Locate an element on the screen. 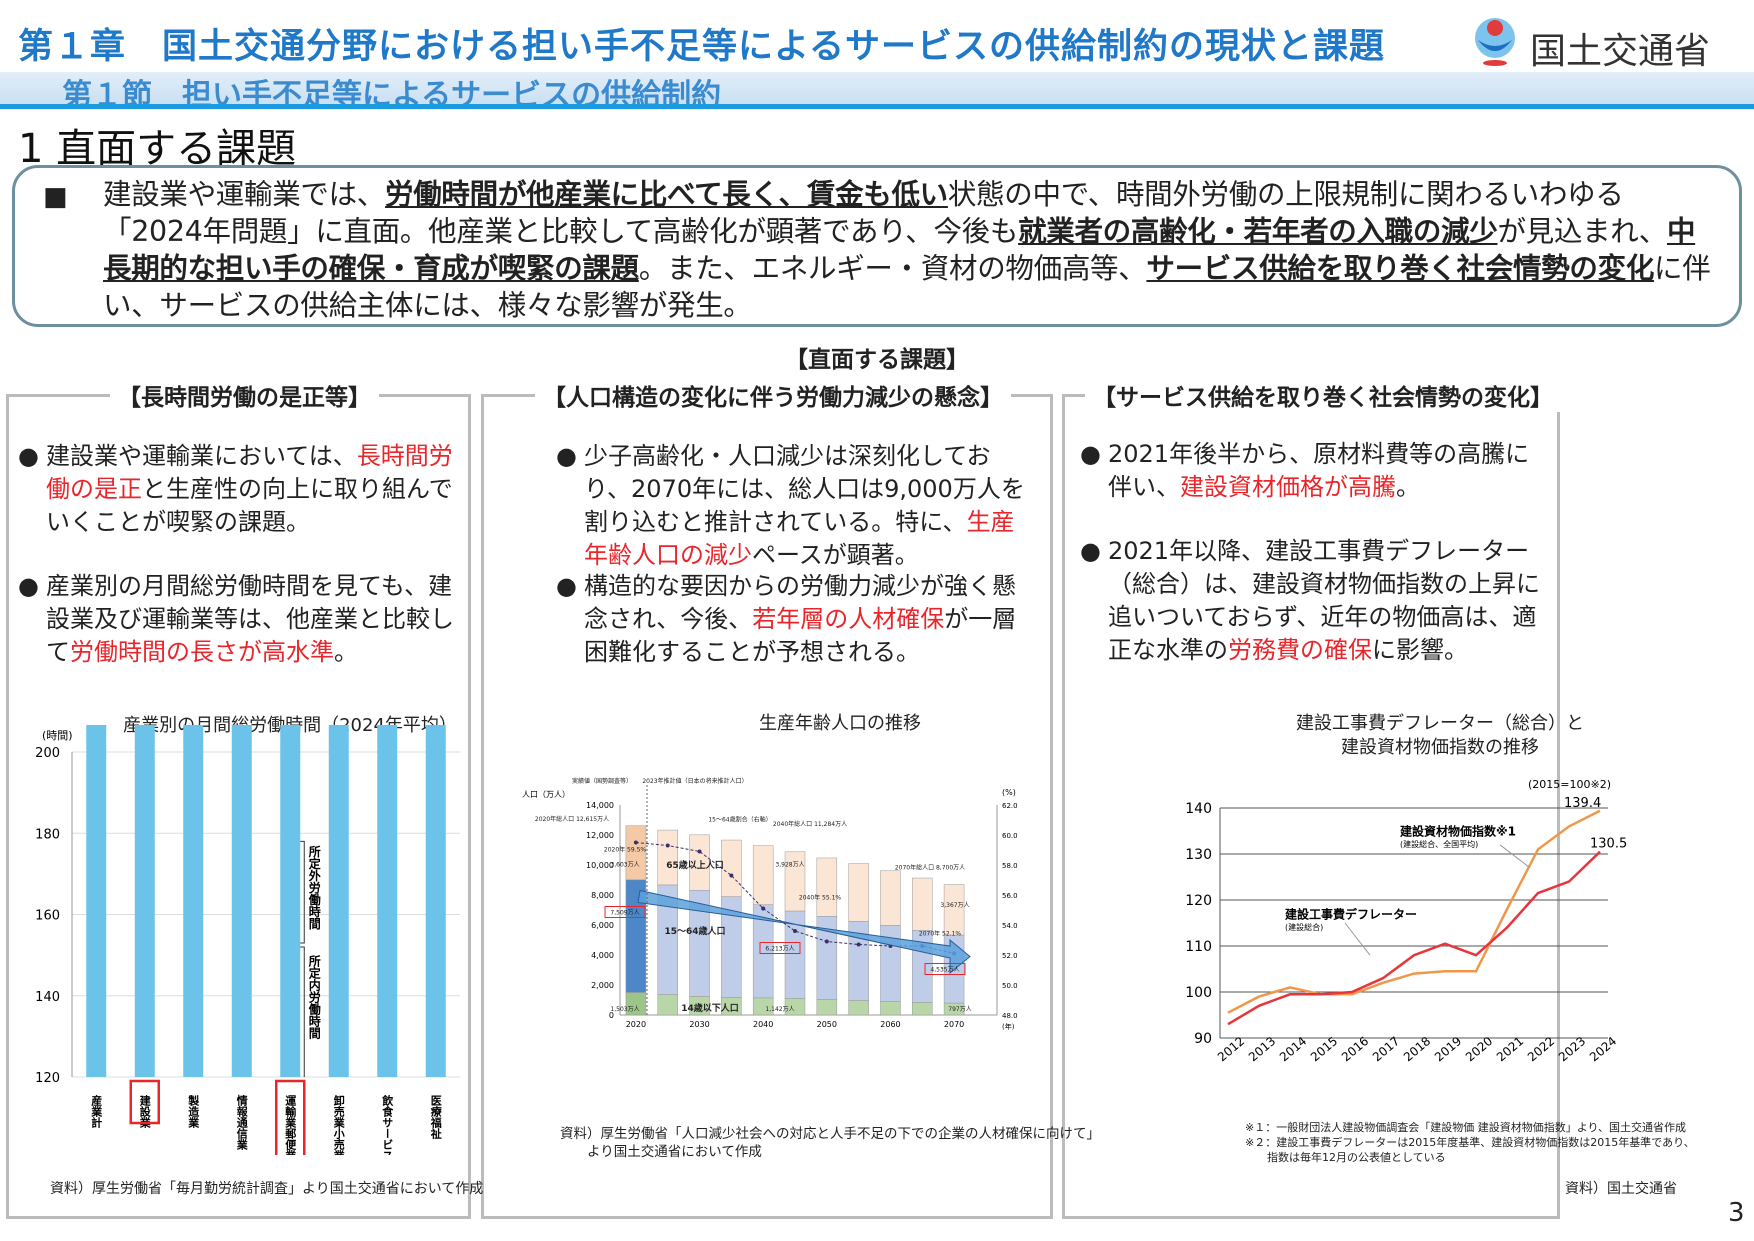 This screenshot has width=1754, height=1241. y2-tick-label: 50.0 is located at coordinates (1010, 986).